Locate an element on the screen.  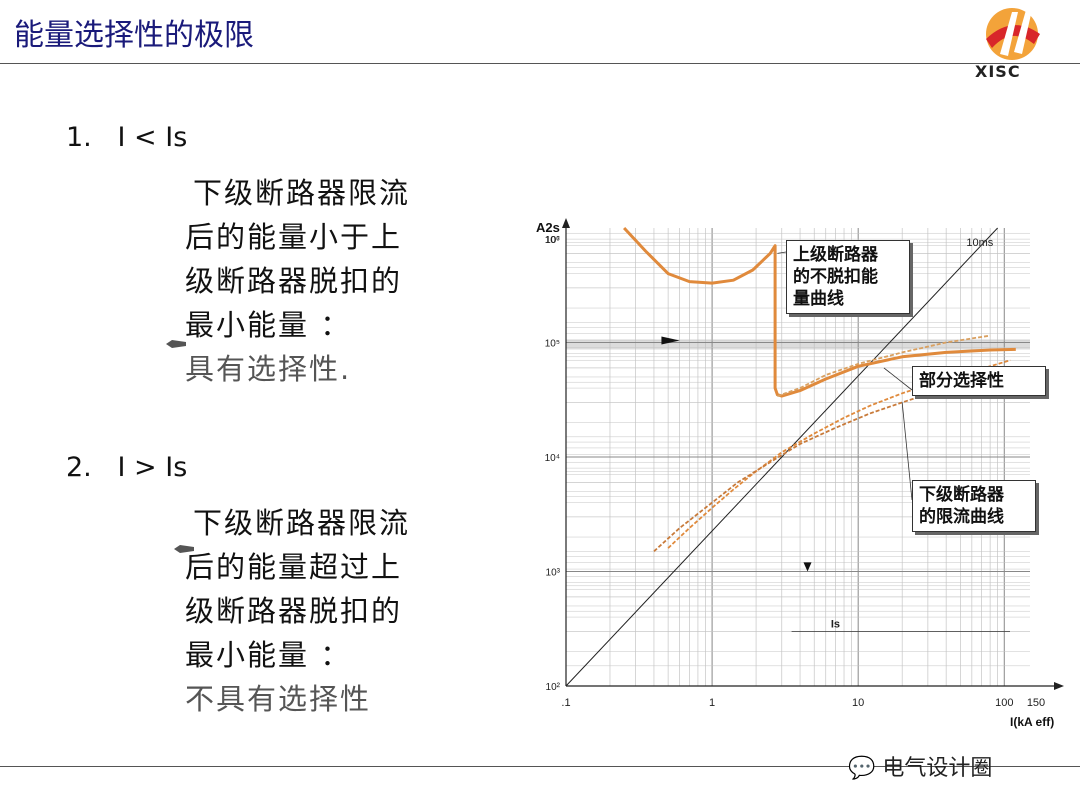
item-2-line-3: 级断路器脱扣的 is located at coordinates (294, 611).